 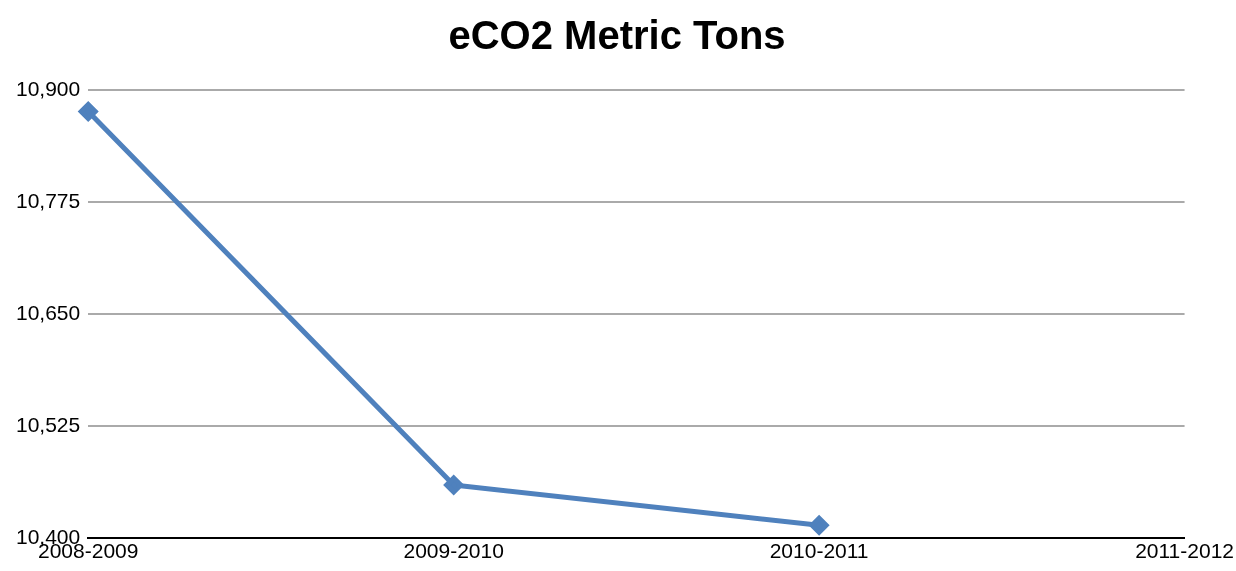 I want to click on x-tick-label: 2010-2011, so click(x=819, y=551).